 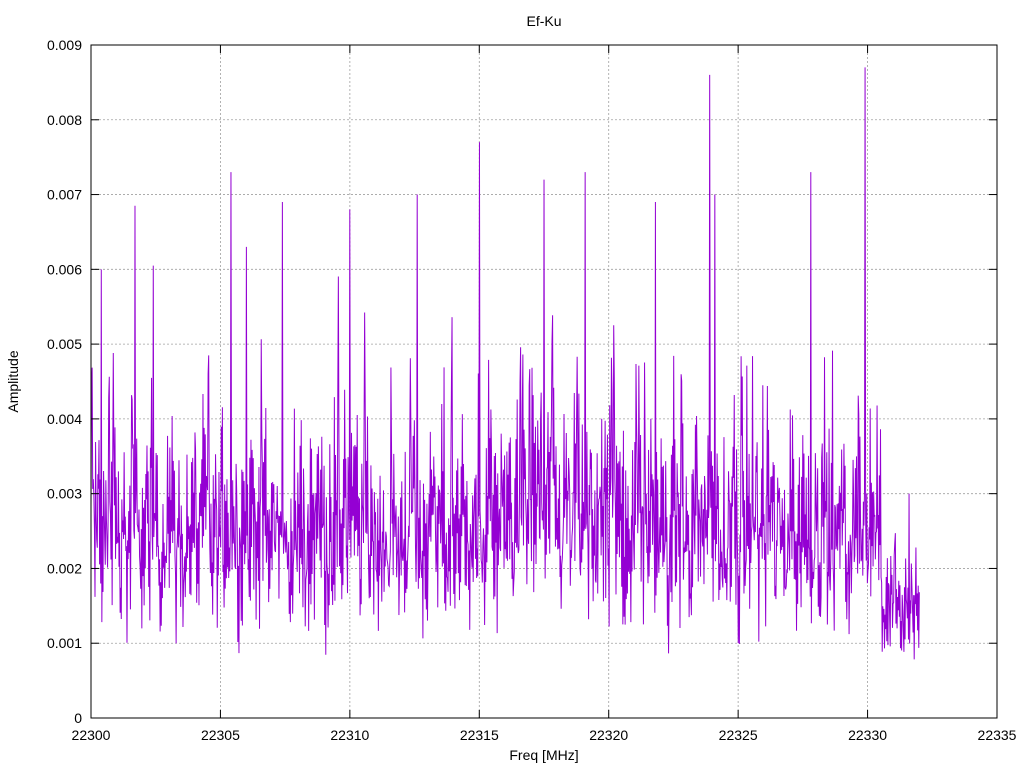 I want to click on x-tick-label: 22300, so click(x=91, y=735).